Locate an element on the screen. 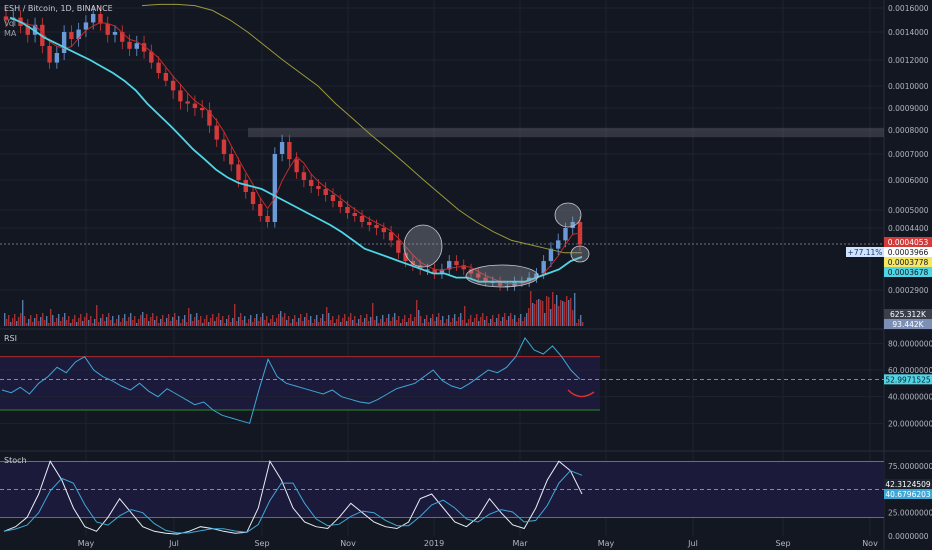 This screenshot has height=550, width=932. rsi-value-label: 52.9971525 is located at coordinates (908, 379).